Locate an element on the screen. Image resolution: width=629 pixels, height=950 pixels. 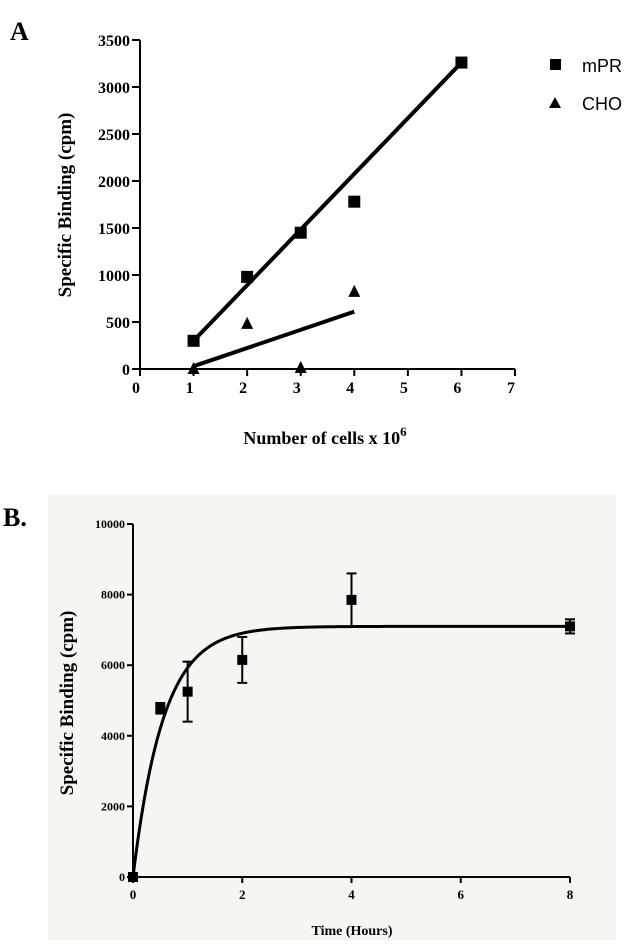
y-tick-label: 6000 is located at coordinates (113, 665).